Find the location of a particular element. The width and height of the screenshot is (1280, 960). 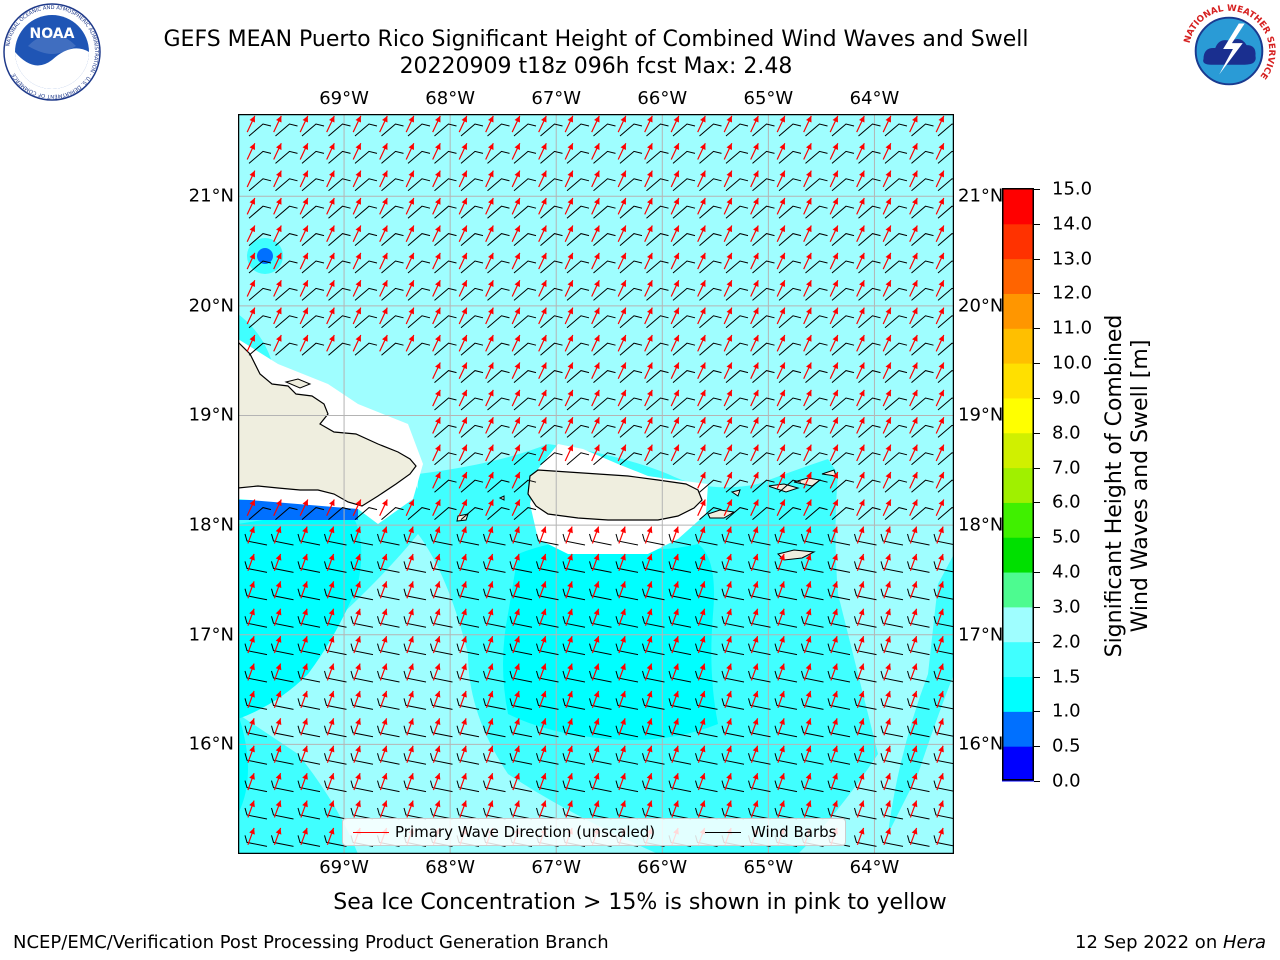

lat-label-left-2: 19°N is located at coordinates (211, 415).